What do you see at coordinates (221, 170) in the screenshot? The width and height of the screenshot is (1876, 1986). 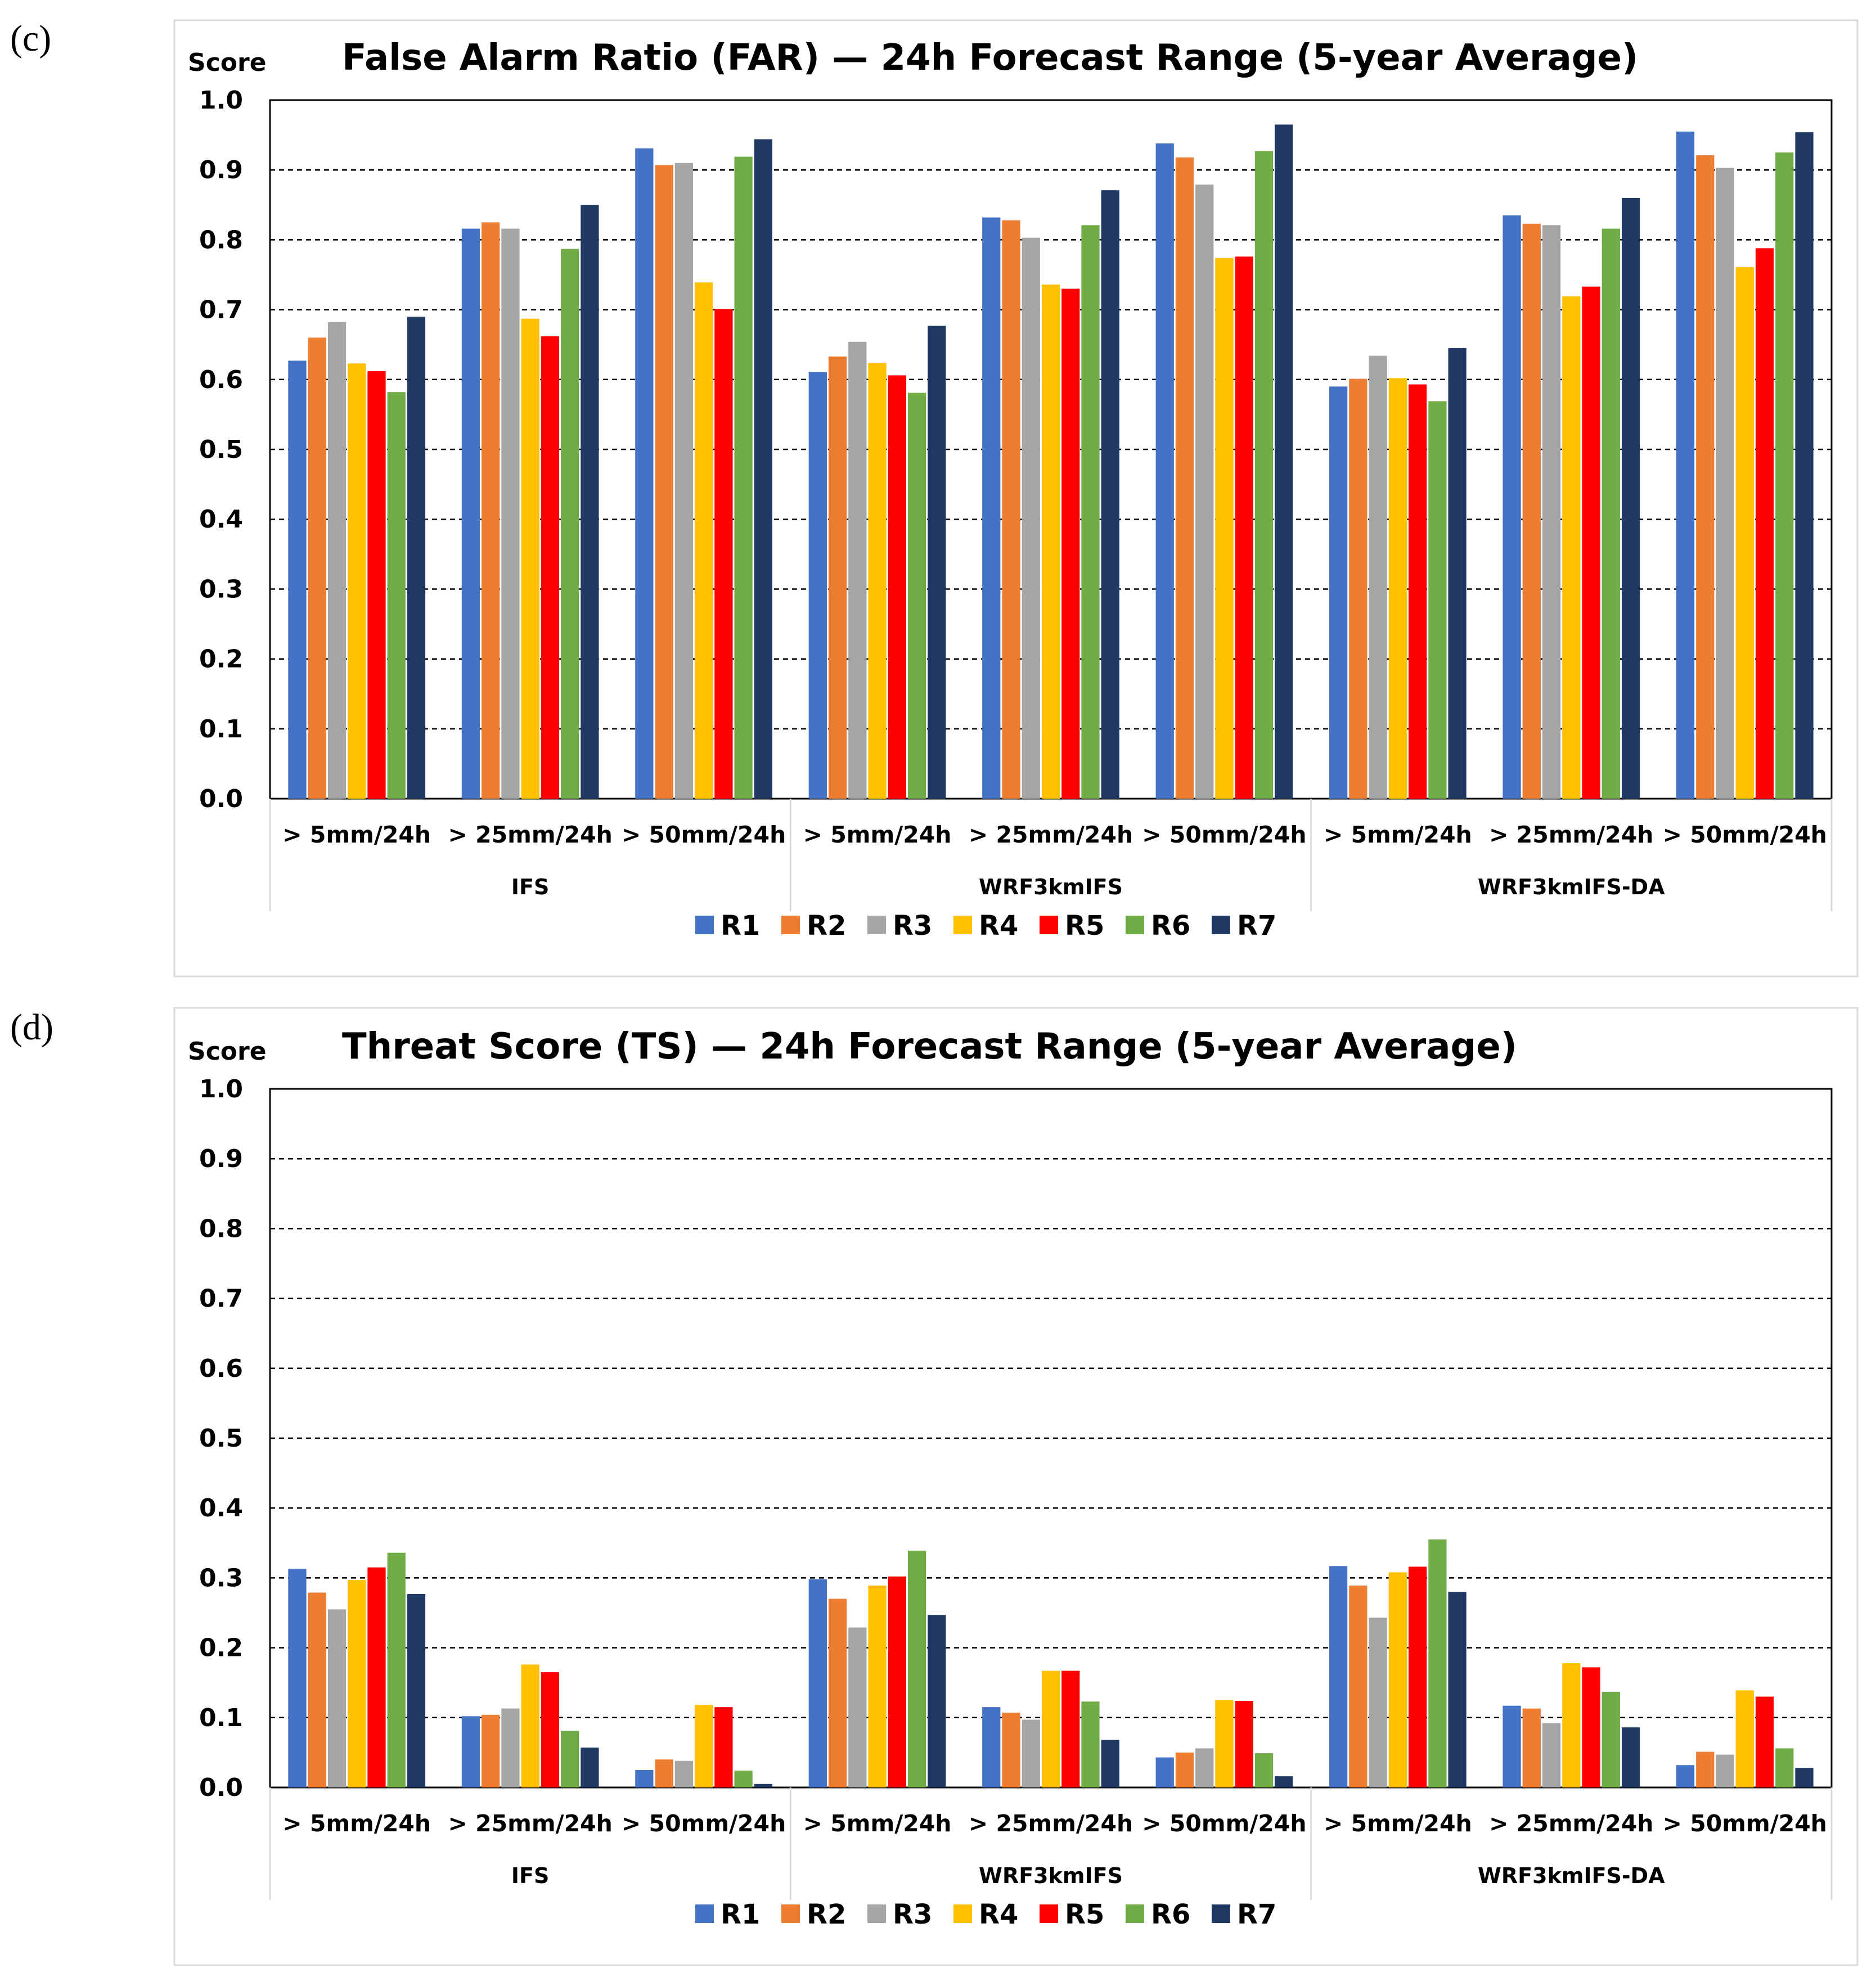 I see `y-tick-label: 0.9` at bounding box center [221, 170].